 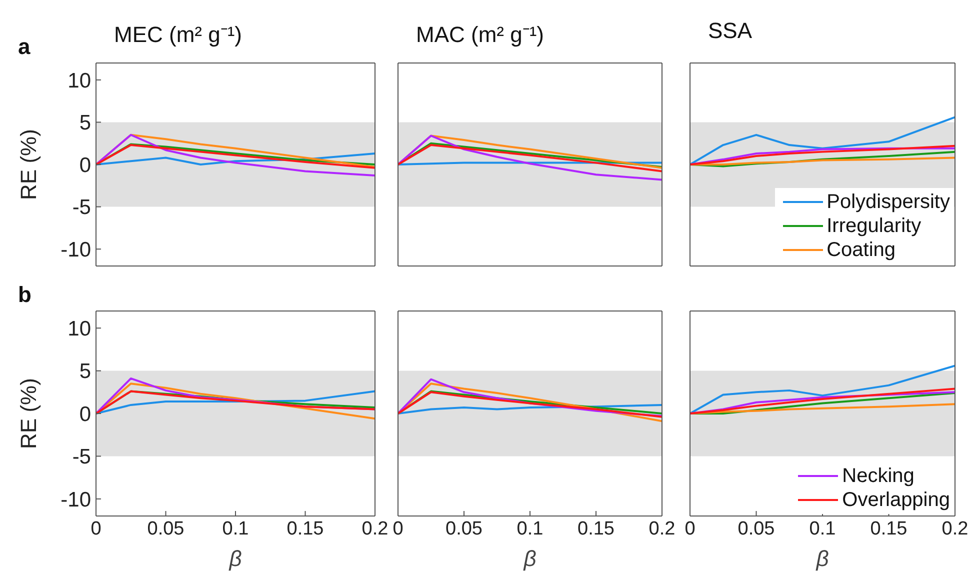 I want to click on legend-label: Polydispersity, so click(x=888, y=202).